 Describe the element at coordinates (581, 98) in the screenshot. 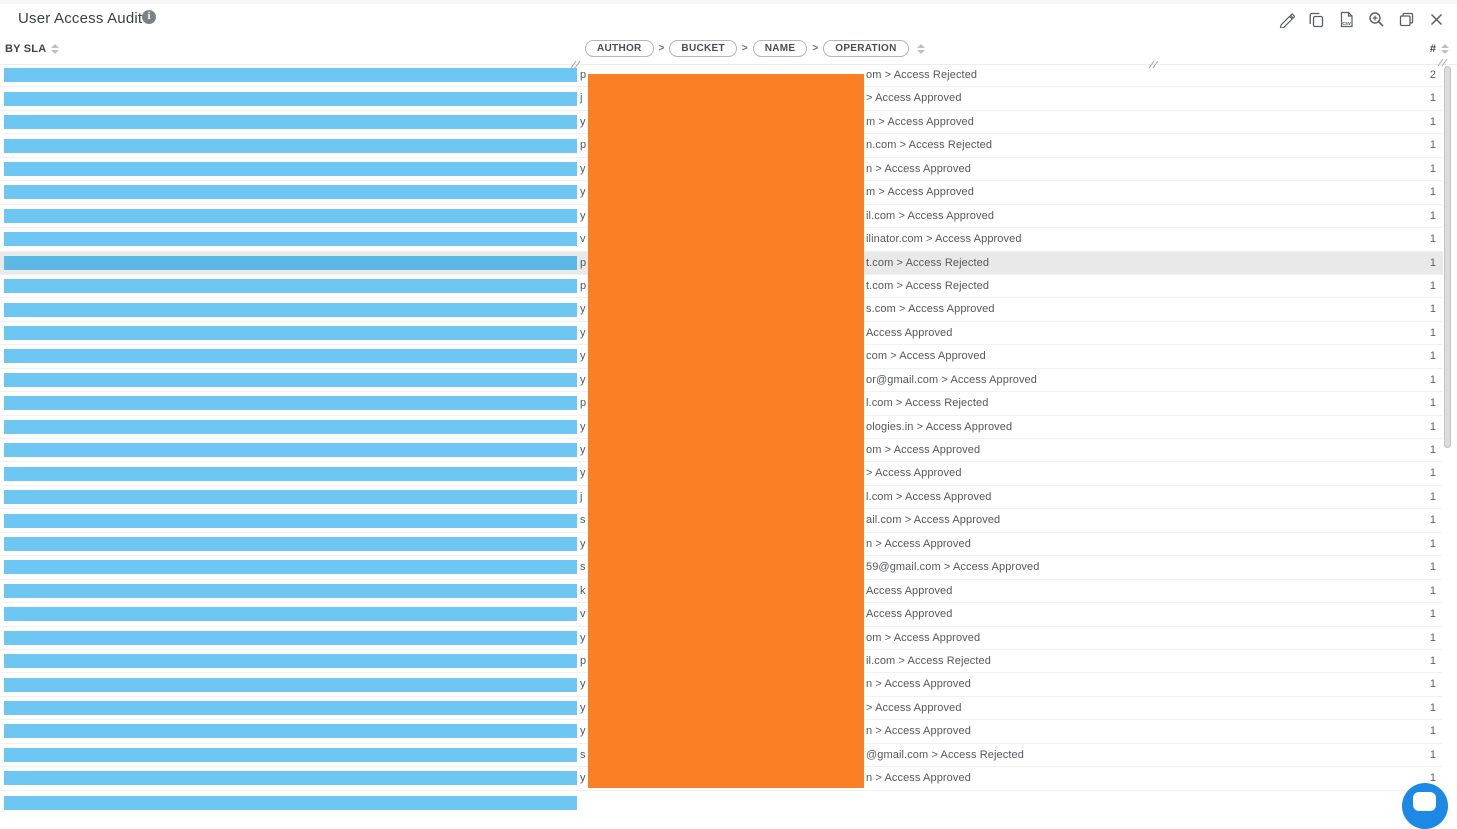

I see `row-prefix-text: j` at that location.